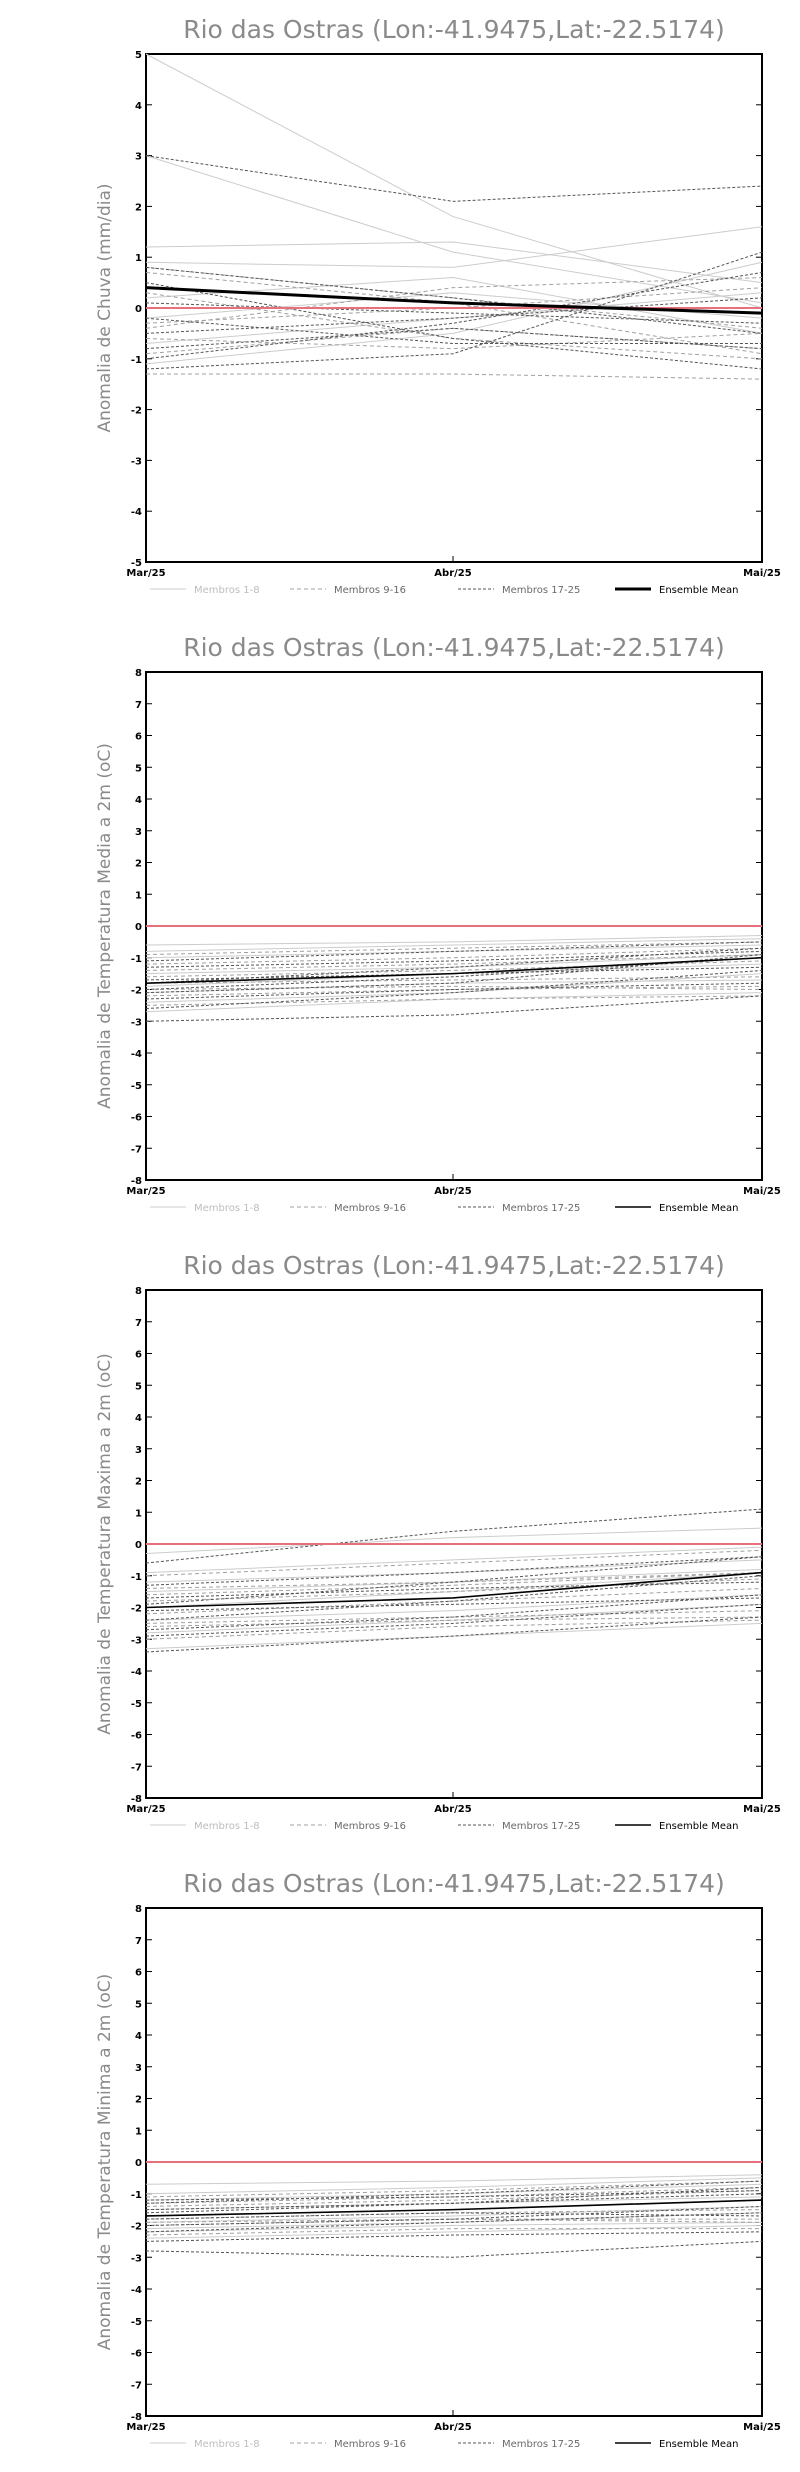 Image resolution: width=800 pixels, height=2472 pixels. I want to click on legend-label-members-1-8: Membros 1-8, so click(227, 590).